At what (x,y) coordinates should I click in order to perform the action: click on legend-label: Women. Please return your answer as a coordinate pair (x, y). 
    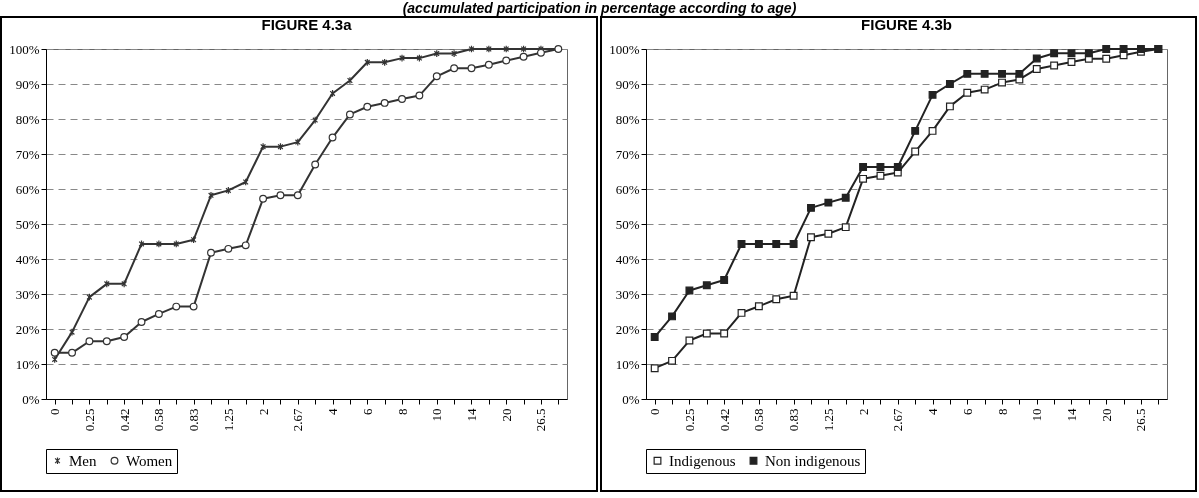
    Looking at the image, I should click on (149, 460).